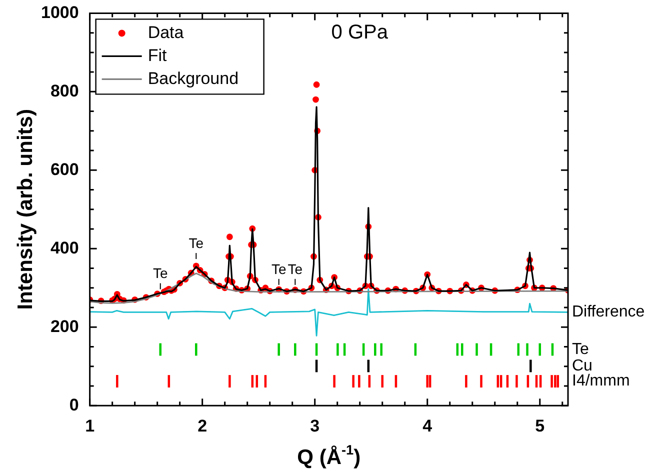 Image resolution: width=660 pixels, height=476 pixels. Describe the element at coordinates (608, 312) in the screenshot. I see `text: Difference` at that location.